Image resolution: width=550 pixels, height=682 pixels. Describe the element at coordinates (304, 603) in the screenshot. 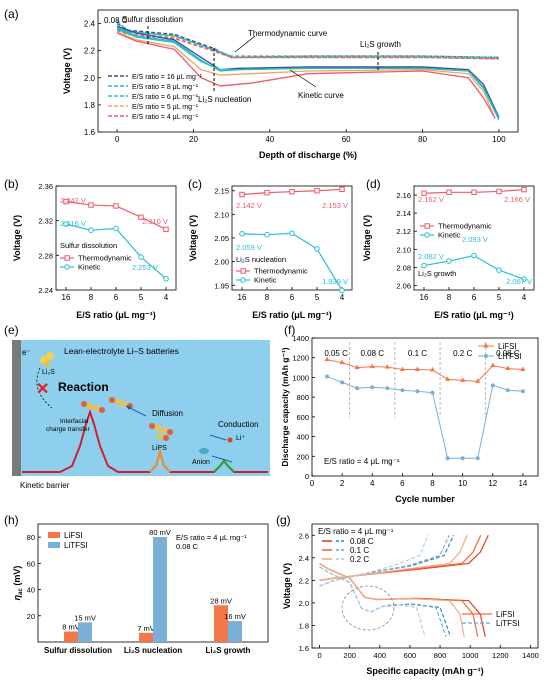

I see `y-tick-label-2: 2.0` at that location.